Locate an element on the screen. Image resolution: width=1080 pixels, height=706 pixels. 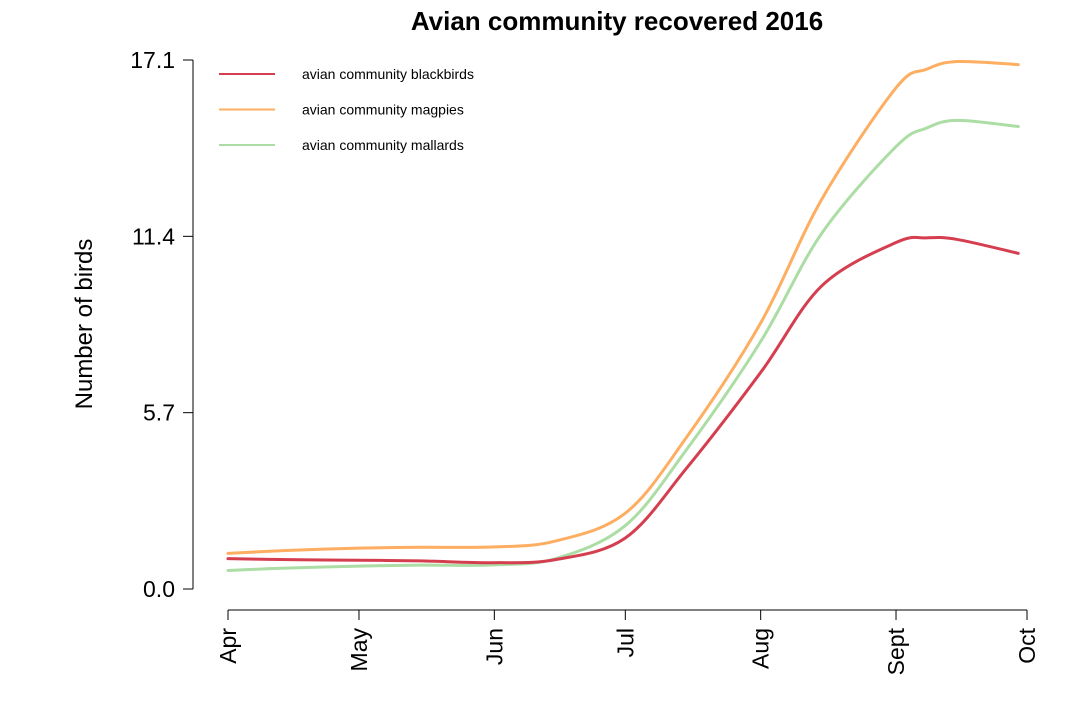
y-tick-label: 17.1 is located at coordinates (152, 60).